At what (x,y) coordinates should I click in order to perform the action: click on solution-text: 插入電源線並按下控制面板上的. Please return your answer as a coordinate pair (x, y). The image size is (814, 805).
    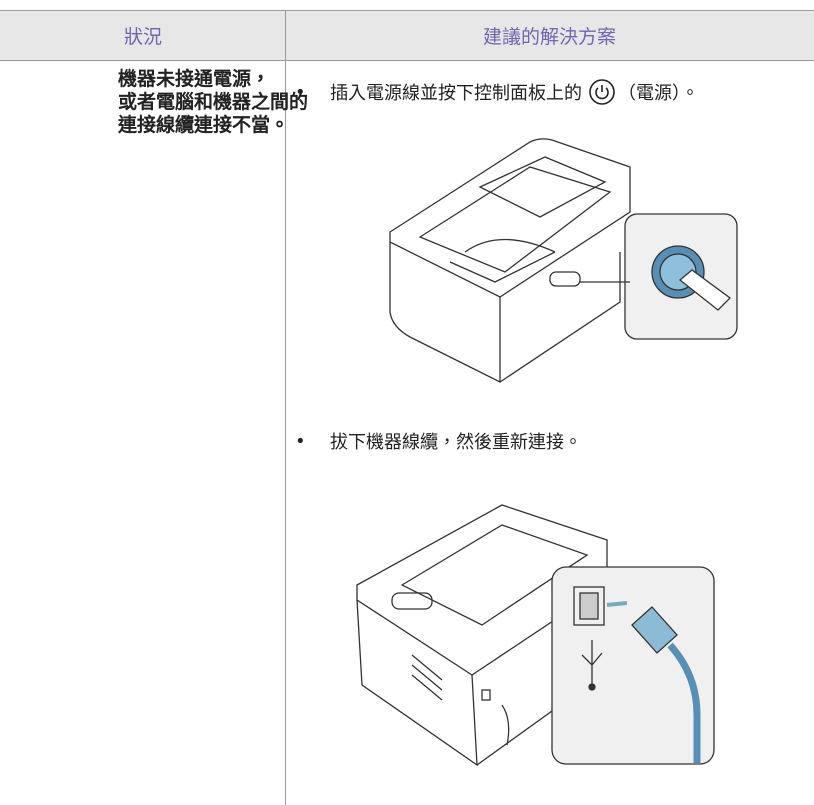
    Looking at the image, I should click on (456, 93).